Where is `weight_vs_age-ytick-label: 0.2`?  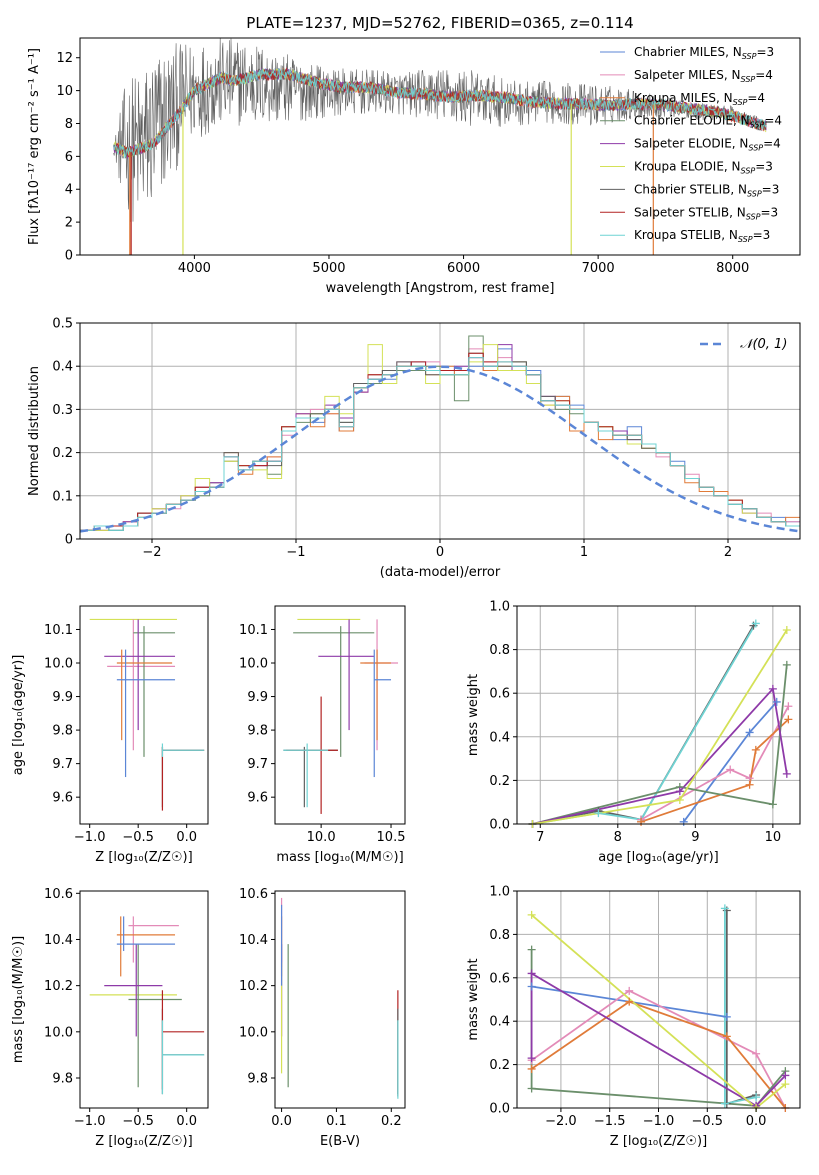 weight_vs_age-ytick-label: 0.2 is located at coordinates (499, 781).